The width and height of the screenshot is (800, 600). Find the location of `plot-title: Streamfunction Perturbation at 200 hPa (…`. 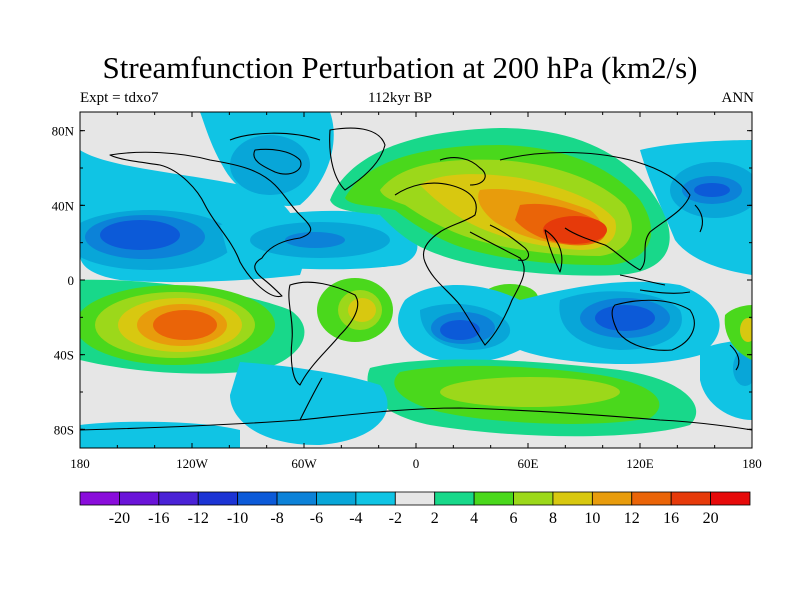

plot-title: Streamfunction Perturbation at 200 hPa (… is located at coordinates (400, 67).